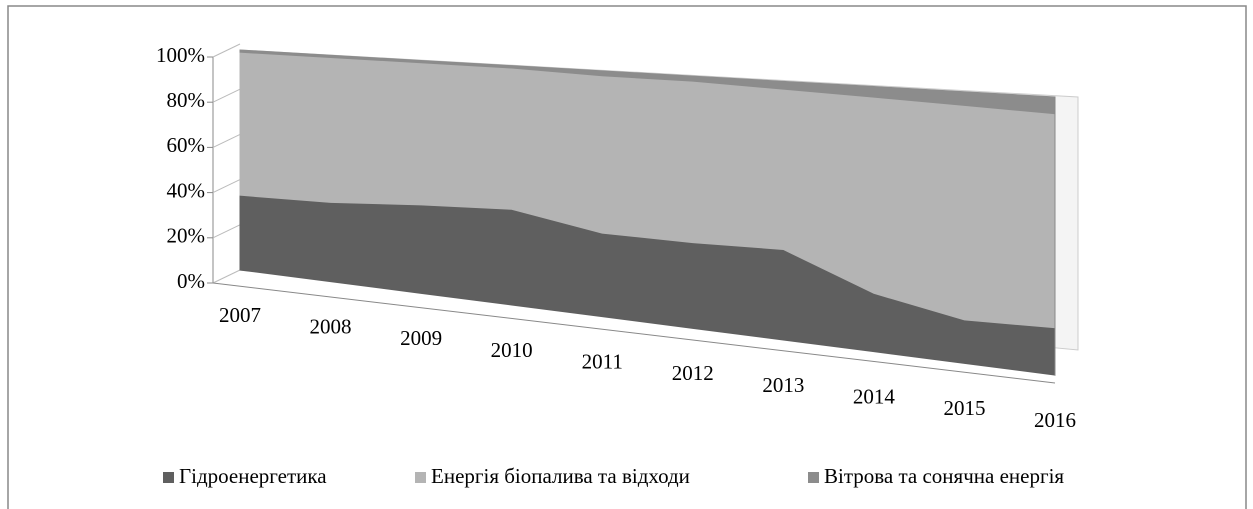 This screenshot has height=509, width=1253. I want to click on x-tick-label: 2011, so click(602, 361).